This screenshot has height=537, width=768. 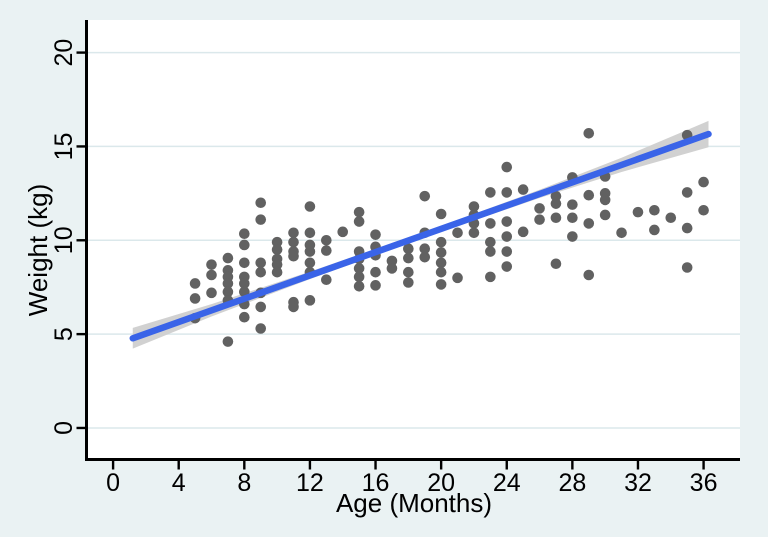 I want to click on y-axis-ticks: 0 5 10 15 20, so click(x=67, y=237).